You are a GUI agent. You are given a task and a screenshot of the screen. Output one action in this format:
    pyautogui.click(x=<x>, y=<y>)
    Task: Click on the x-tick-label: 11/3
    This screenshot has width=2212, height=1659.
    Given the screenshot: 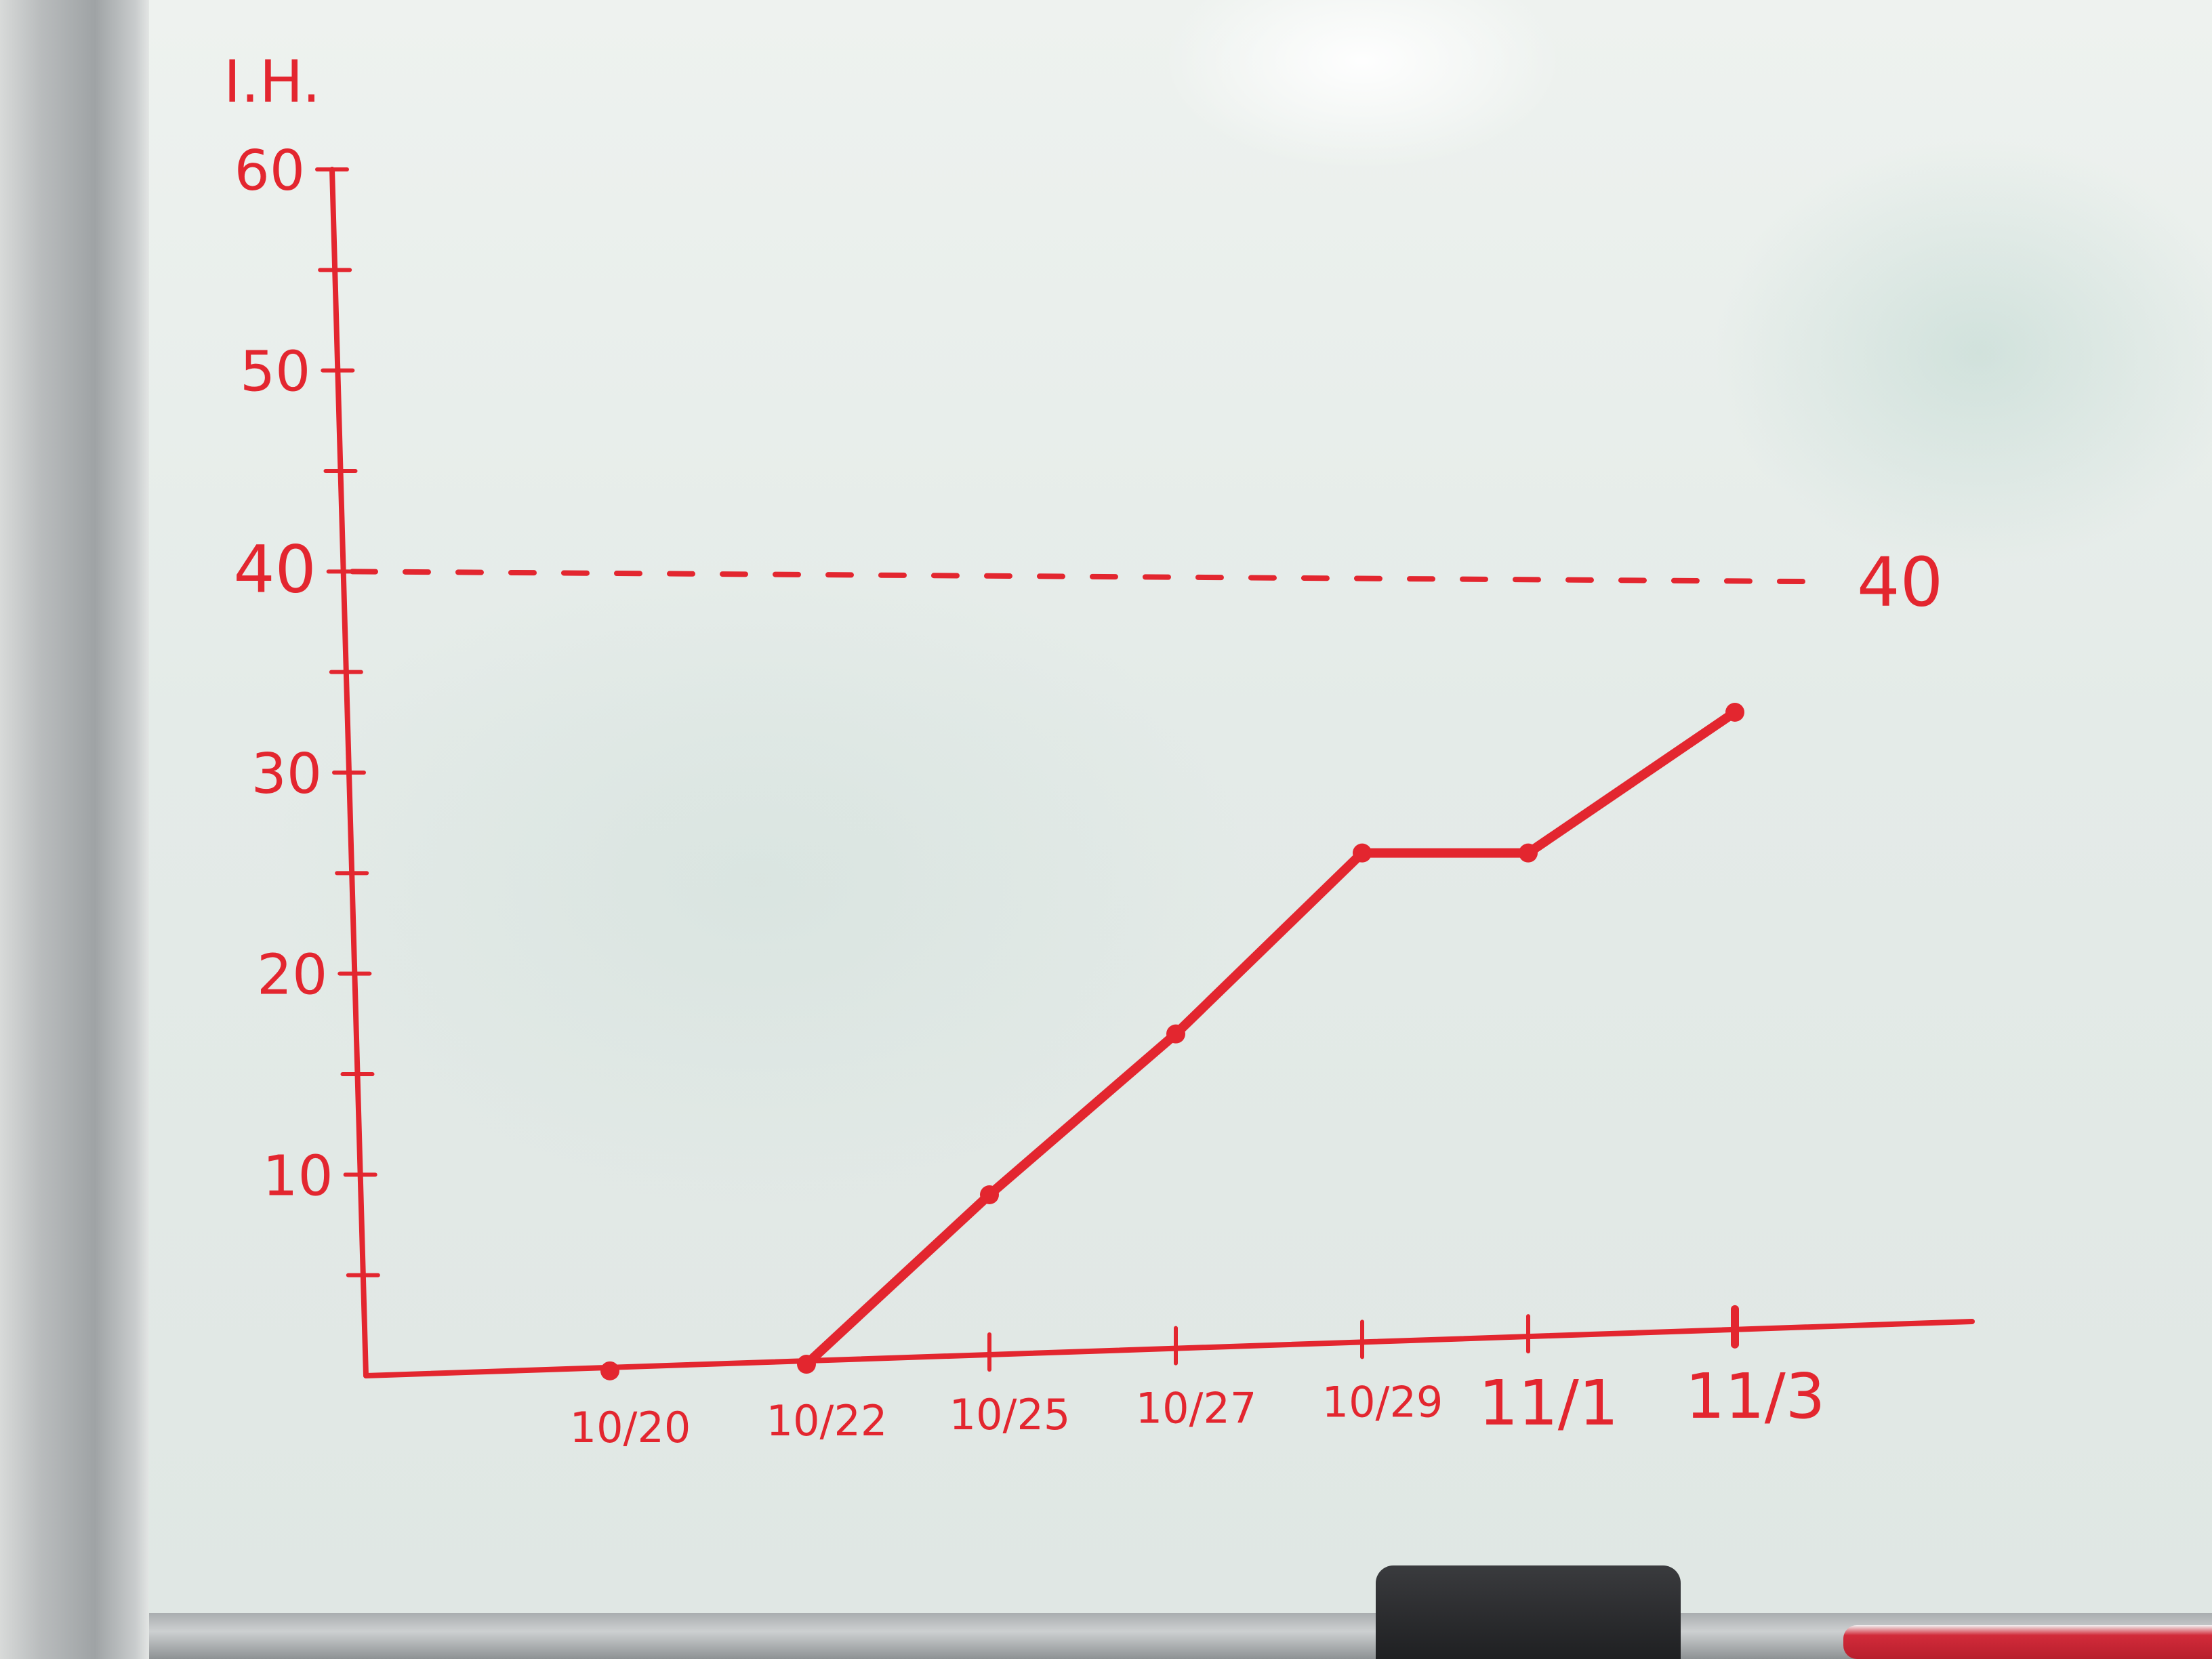 What is the action you would take?
    pyautogui.click(x=1756, y=1397)
    